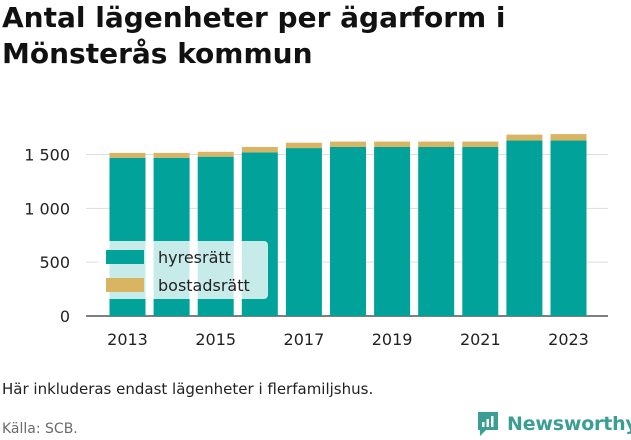 This screenshot has height=440, width=631. What do you see at coordinates (183, 270) in the screenshot?
I see `legend: hyresrätt bostadsrätt` at bounding box center [183, 270].